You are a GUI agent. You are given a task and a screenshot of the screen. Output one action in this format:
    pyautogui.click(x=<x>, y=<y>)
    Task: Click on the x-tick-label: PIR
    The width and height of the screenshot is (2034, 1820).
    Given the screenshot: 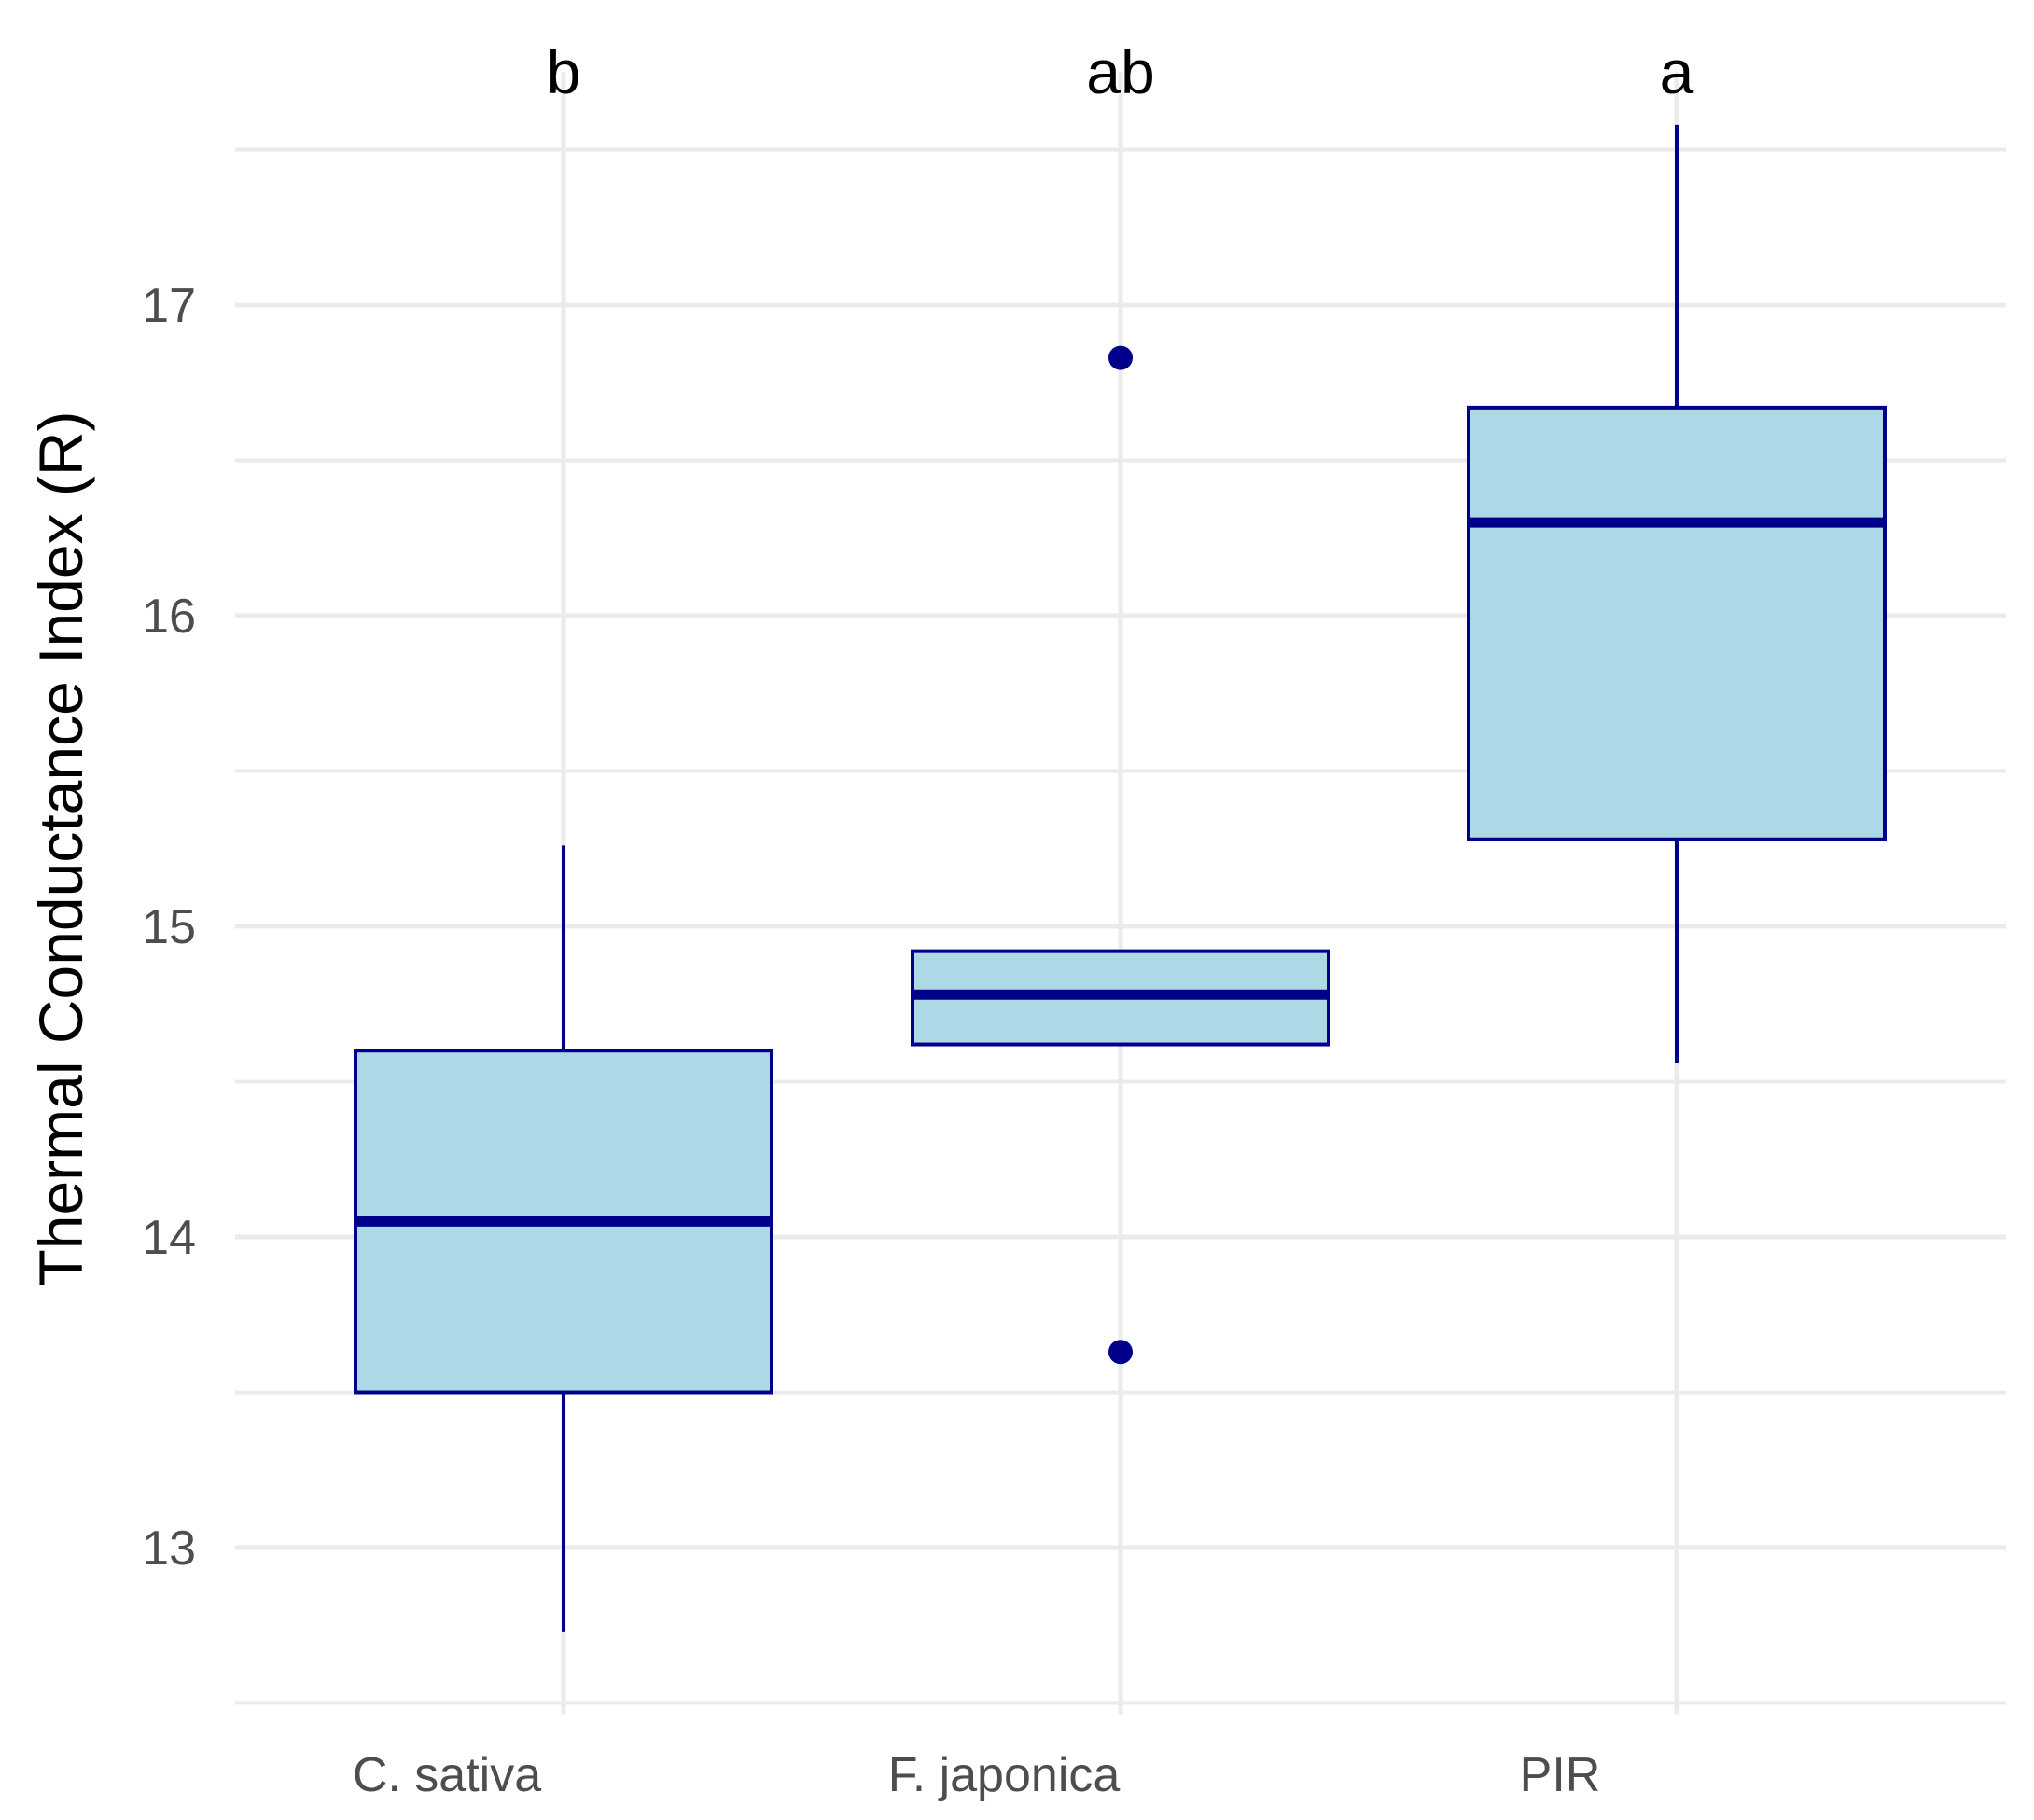 What is the action you would take?
    pyautogui.click(x=1561, y=1775)
    